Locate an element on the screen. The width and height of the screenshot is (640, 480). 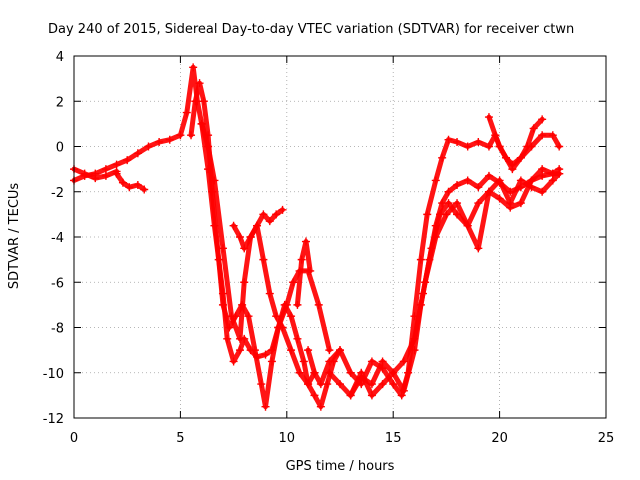
y-tick-label: -8 is located at coordinates (57, 329).